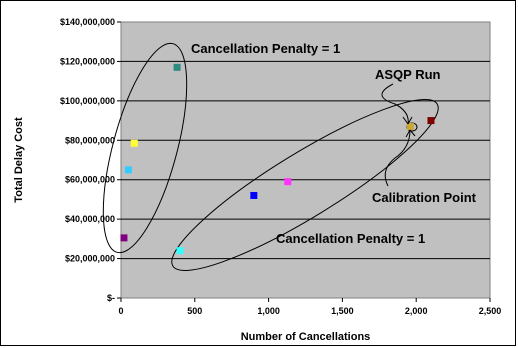  Describe the element at coordinates (342, 311) in the screenshot. I see `x-tick-label: 1,500` at that location.